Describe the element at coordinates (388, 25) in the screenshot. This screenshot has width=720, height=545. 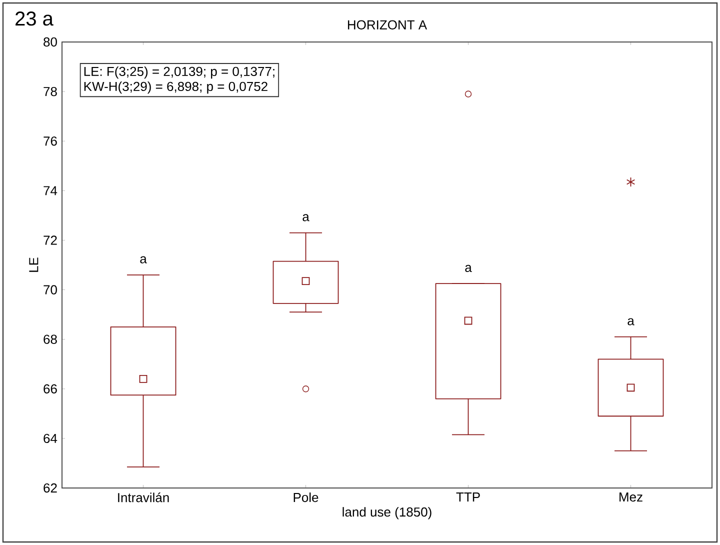
I see `chart-title: HORIZONT A` at that location.